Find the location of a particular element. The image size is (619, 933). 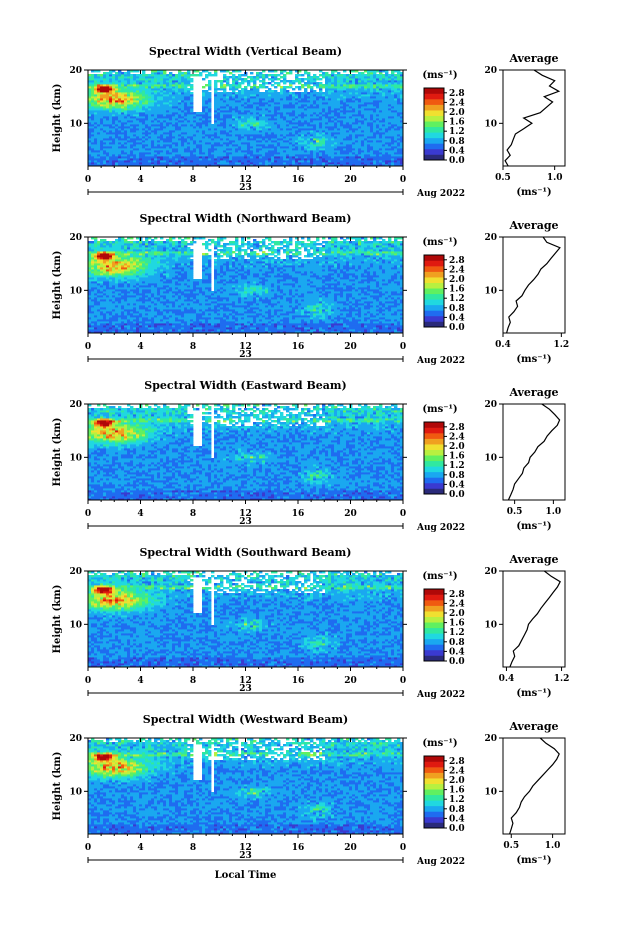

average-y-tick-label: 20 is located at coordinates (490, 71).